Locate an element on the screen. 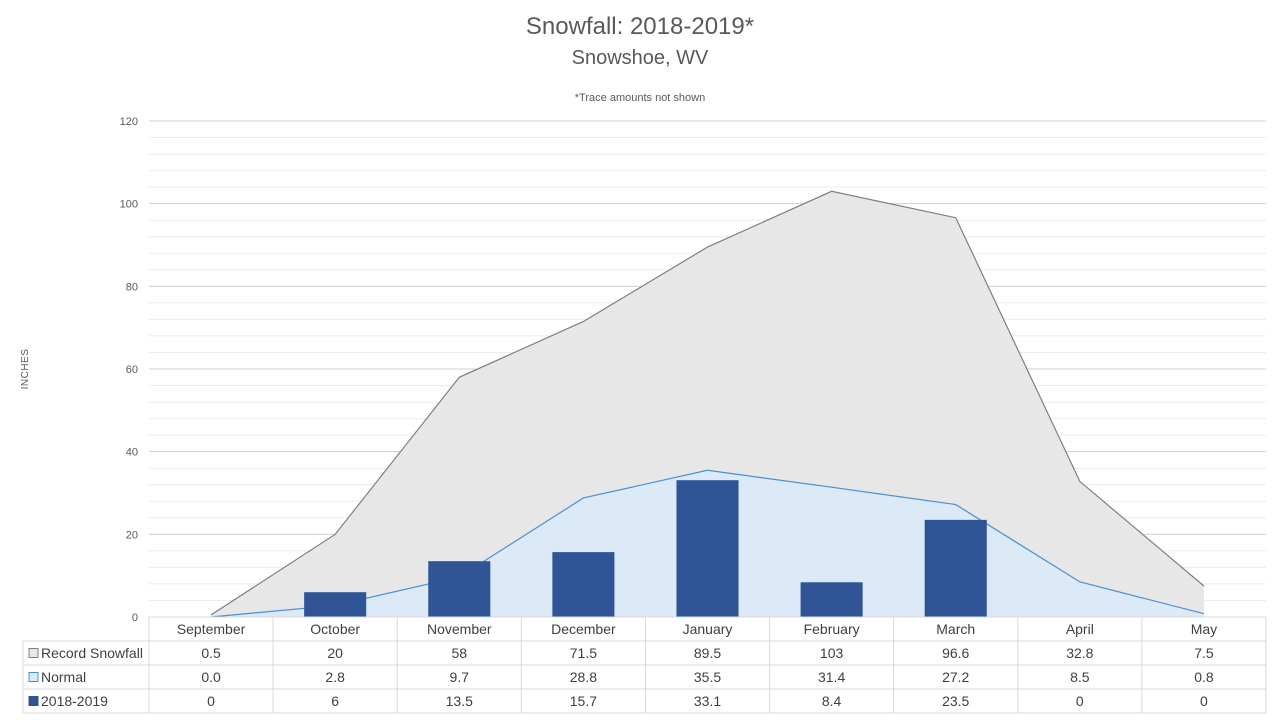 The image size is (1280, 720). data-label: 0.8 is located at coordinates (1204, 677).